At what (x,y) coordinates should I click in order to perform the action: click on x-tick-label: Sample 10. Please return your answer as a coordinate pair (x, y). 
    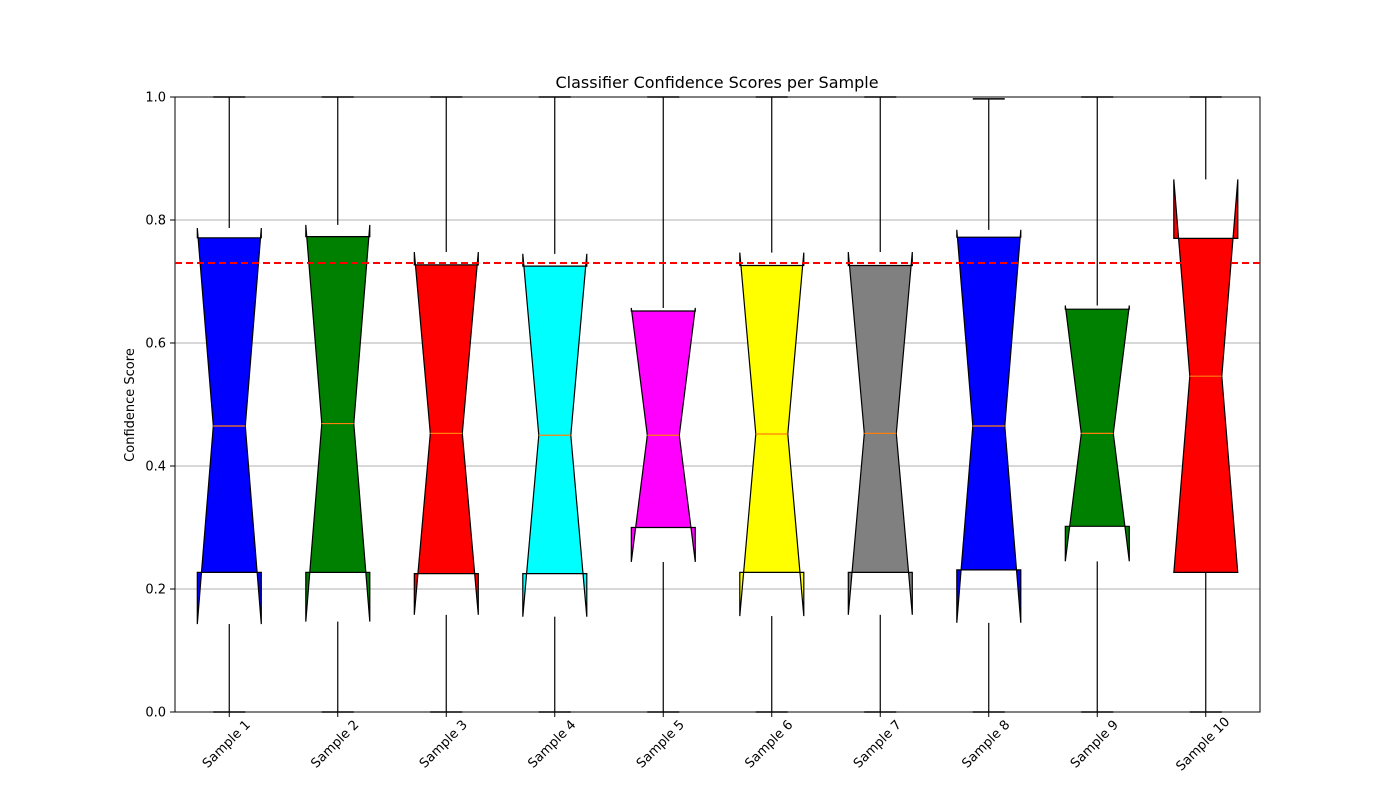
    Looking at the image, I should click on (1203, 745).